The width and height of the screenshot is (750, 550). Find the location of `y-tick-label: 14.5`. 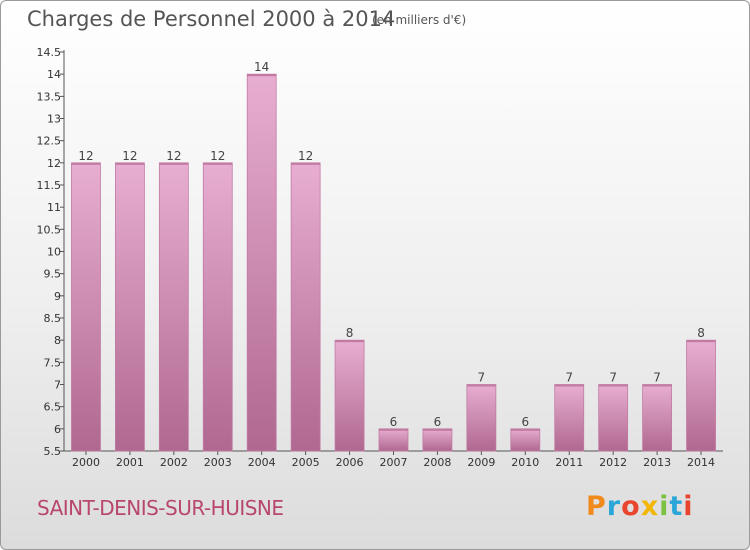

y-tick-label: 14.5 is located at coordinates (49, 52).